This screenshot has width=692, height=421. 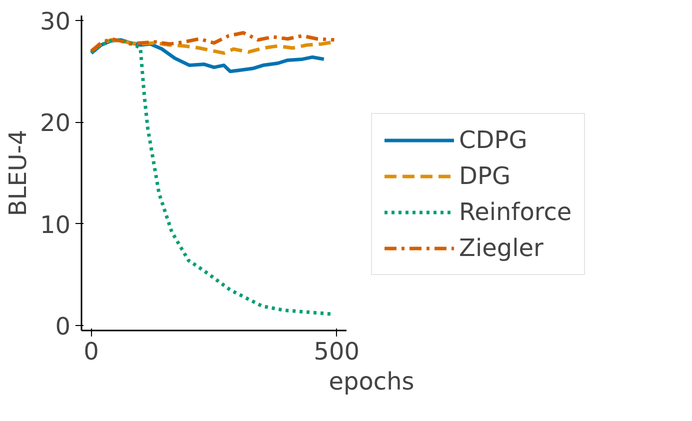 I want to click on legend-label: CDPG, so click(x=493, y=140).